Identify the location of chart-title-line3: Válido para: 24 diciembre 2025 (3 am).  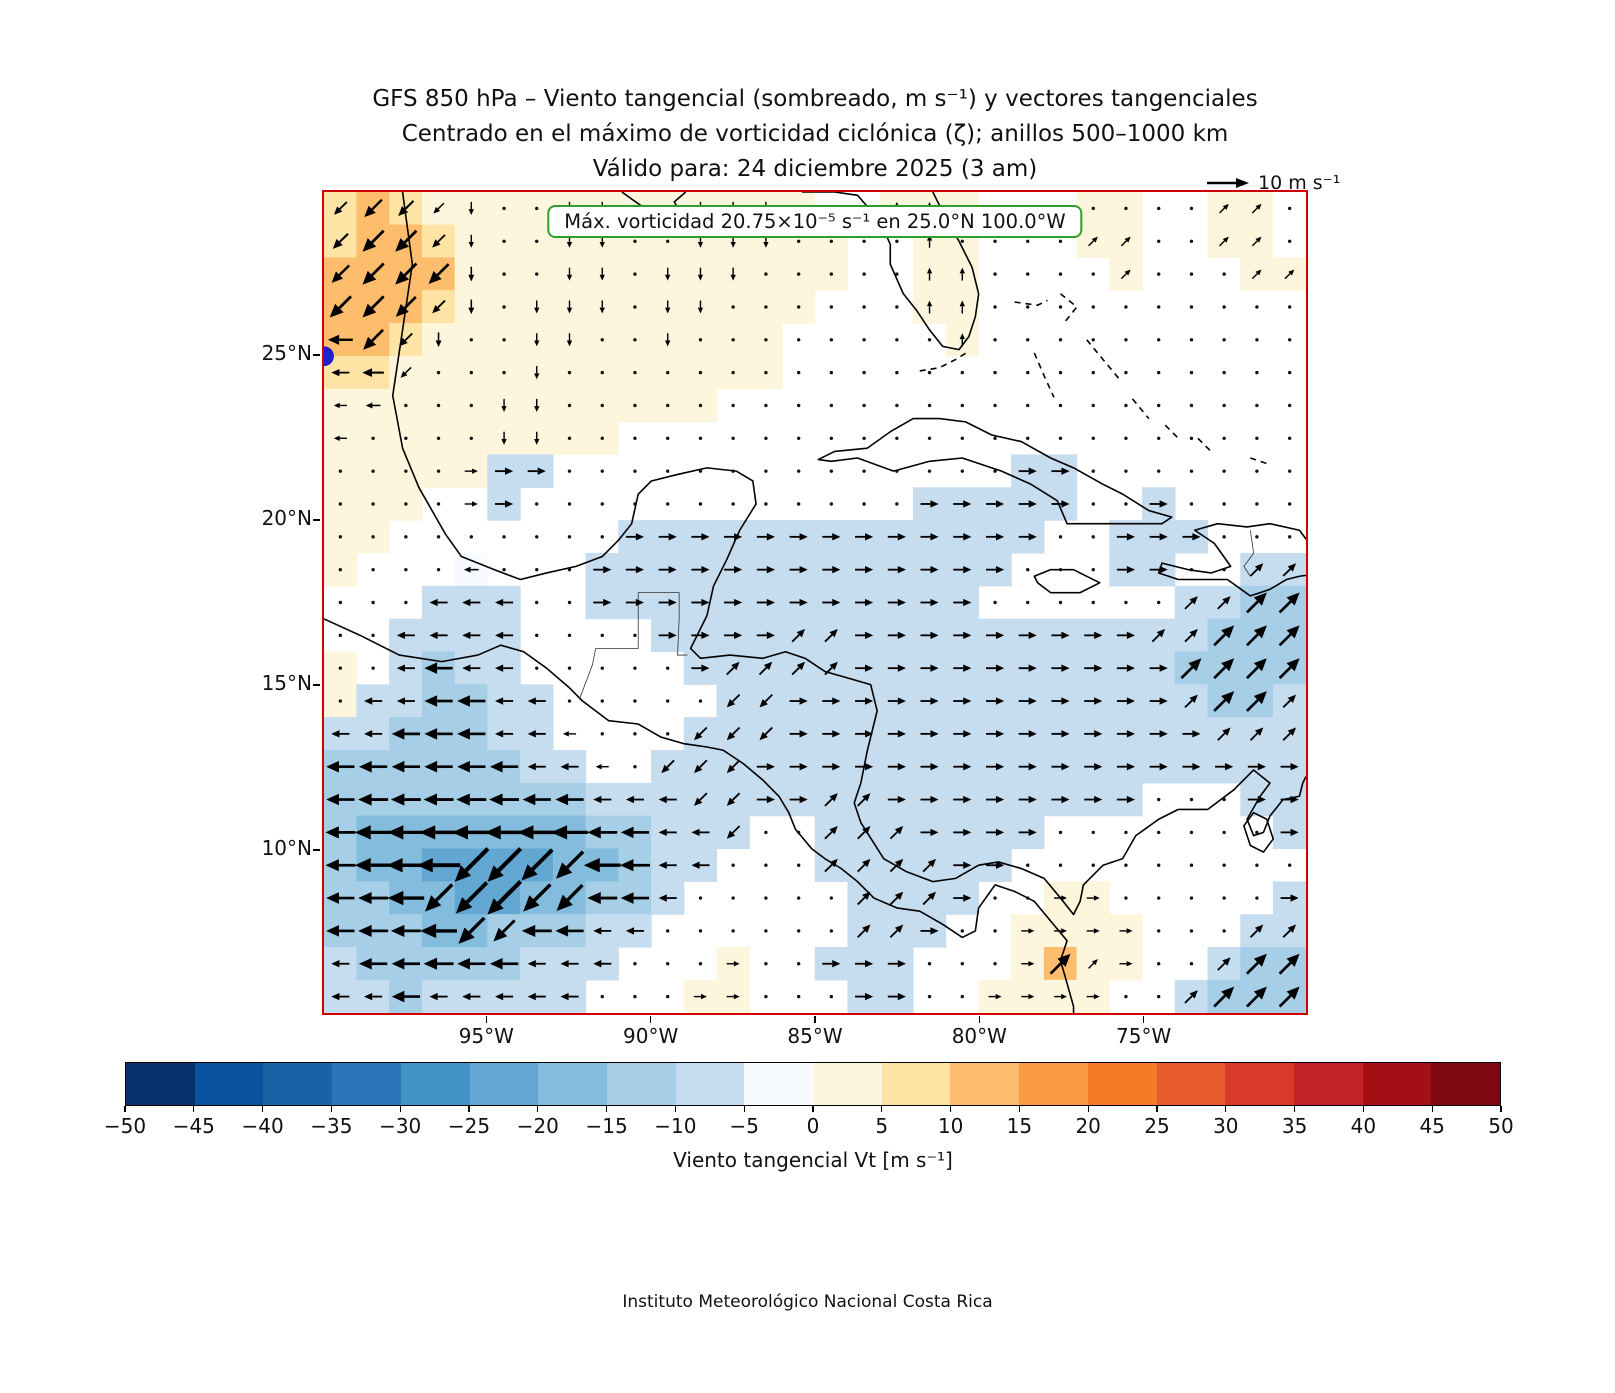
(815, 169).